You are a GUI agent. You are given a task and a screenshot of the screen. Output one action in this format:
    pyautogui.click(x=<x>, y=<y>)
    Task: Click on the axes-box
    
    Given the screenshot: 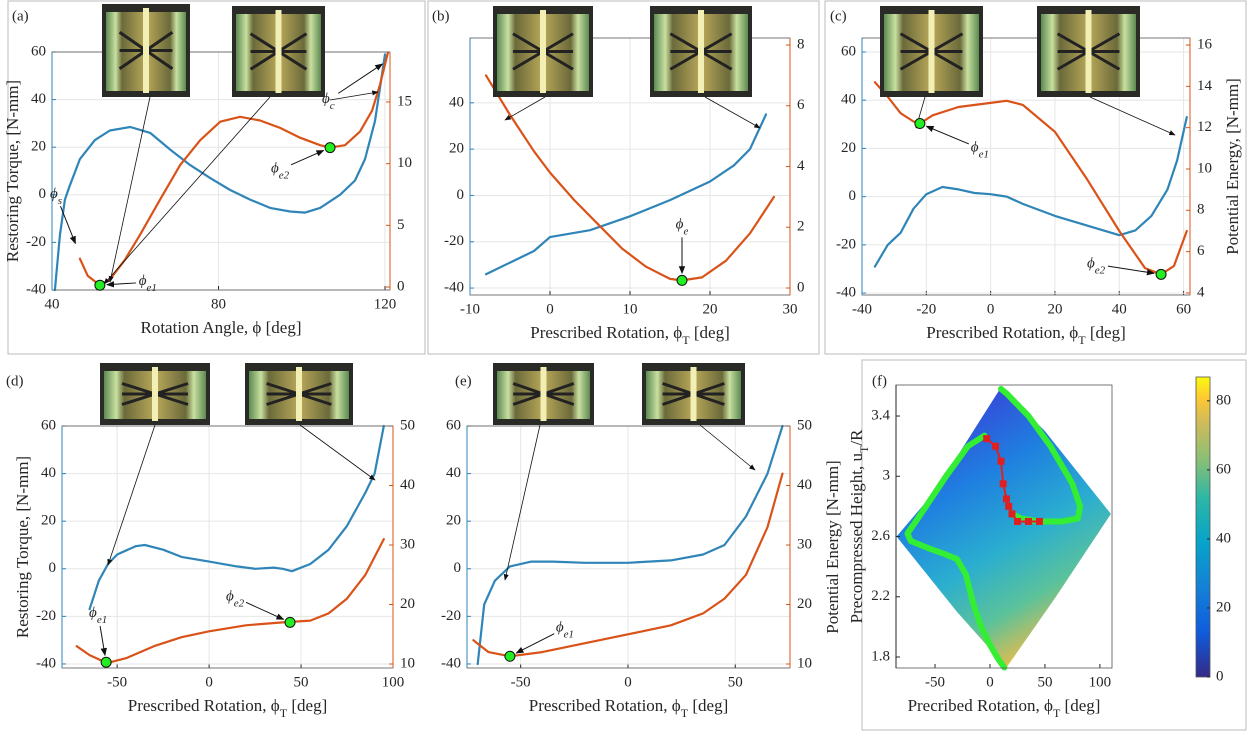 What is the action you would take?
    pyautogui.click(x=227, y=547)
    